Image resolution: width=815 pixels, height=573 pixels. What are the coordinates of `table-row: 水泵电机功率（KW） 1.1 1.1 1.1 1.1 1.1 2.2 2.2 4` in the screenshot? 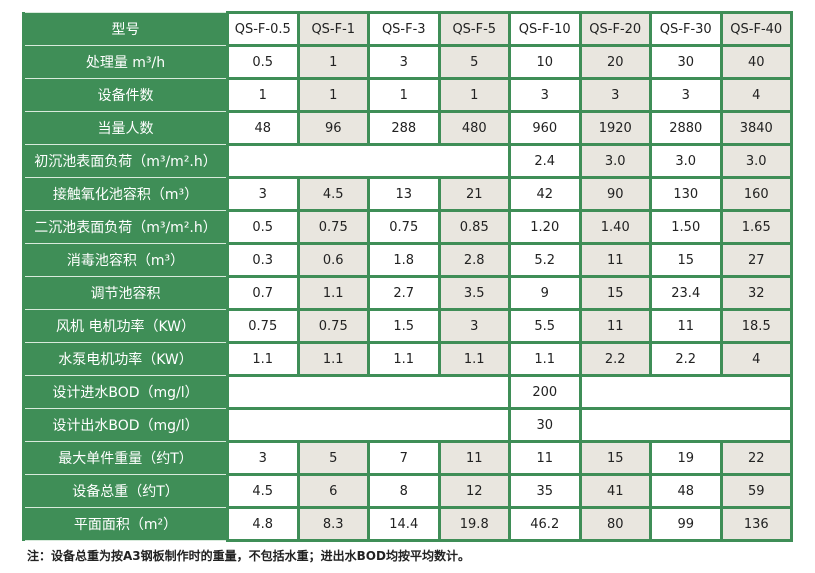 It's located at (407, 359).